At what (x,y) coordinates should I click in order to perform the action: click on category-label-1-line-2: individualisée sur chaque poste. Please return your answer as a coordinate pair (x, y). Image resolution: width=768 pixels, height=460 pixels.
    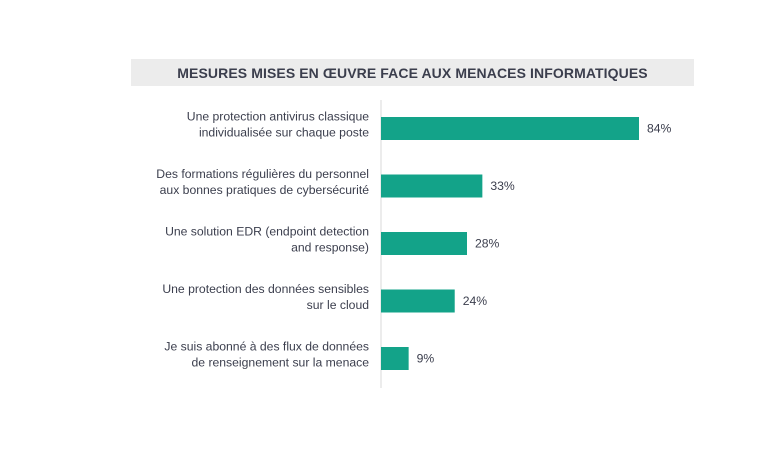
    Looking at the image, I should click on (284, 133).